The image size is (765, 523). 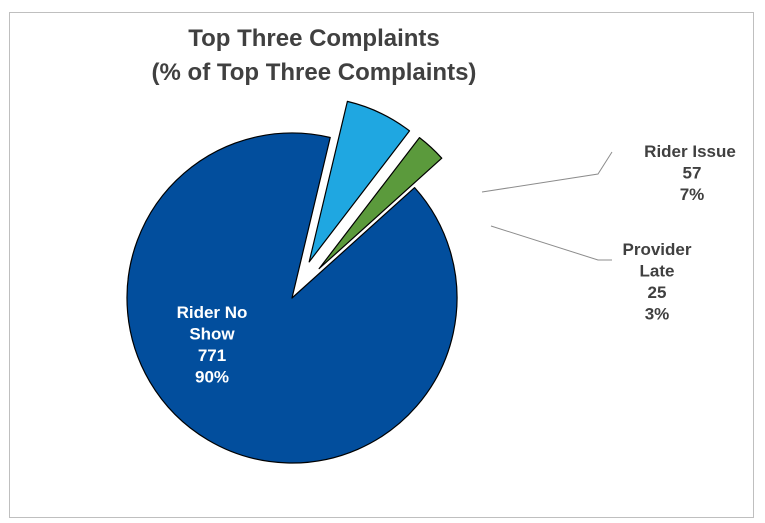 What do you see at coordinates (657, 292) in the screenshot?
I see `slice-value-label: 25` at bounding box center [657, 292].